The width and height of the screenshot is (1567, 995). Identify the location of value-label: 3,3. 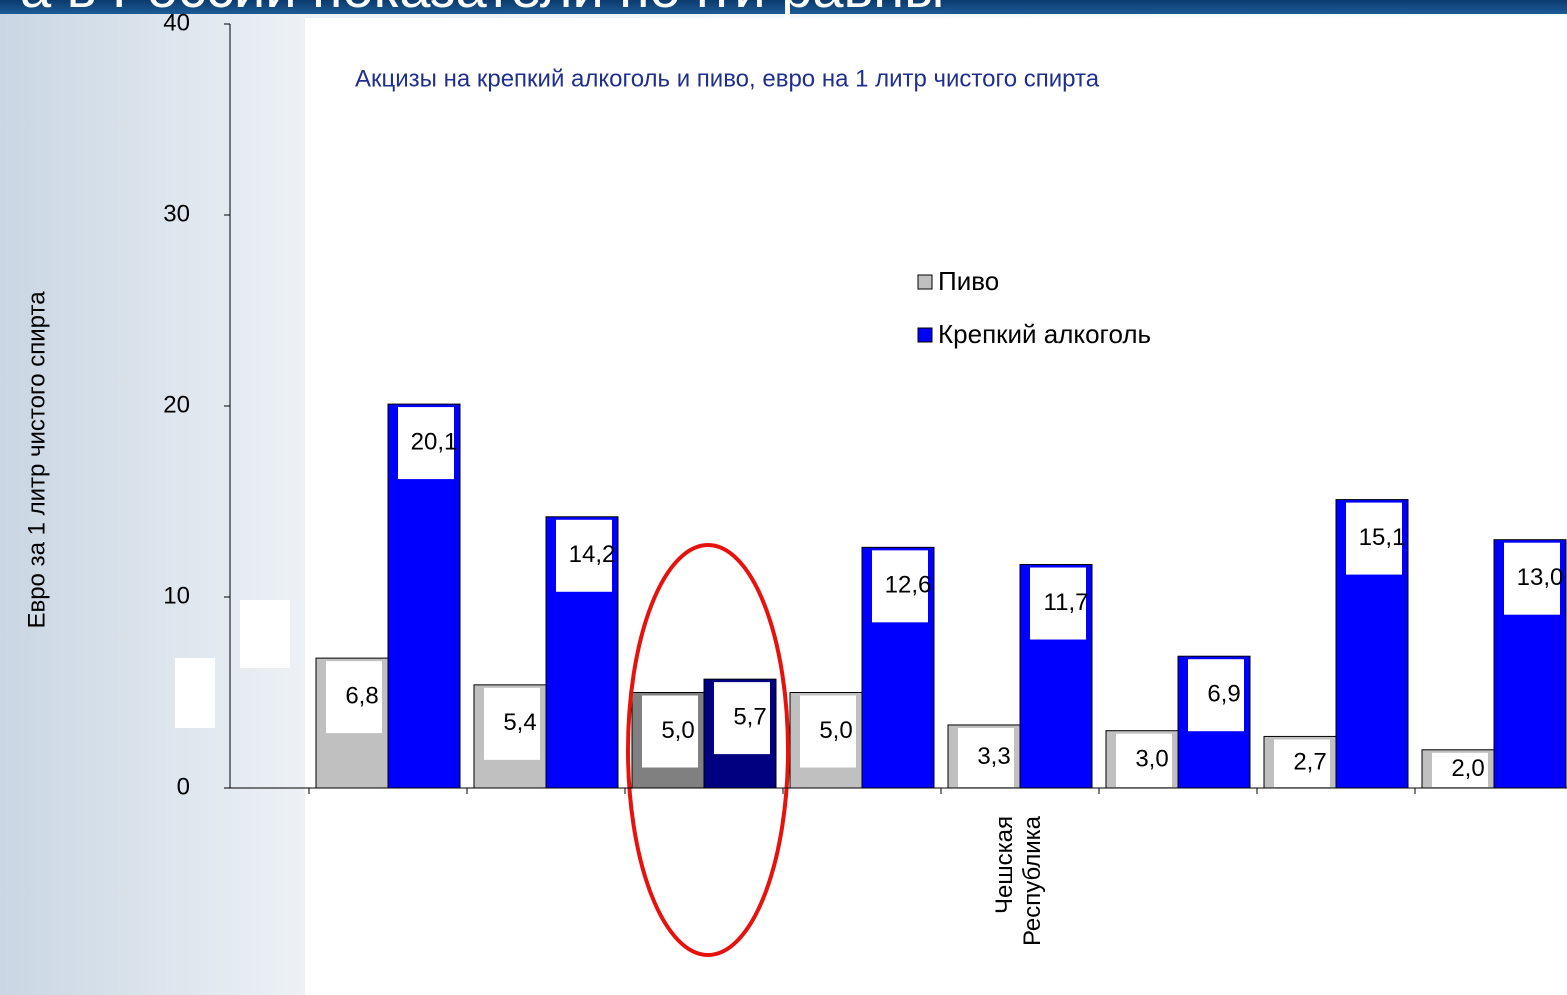
(993, 756).